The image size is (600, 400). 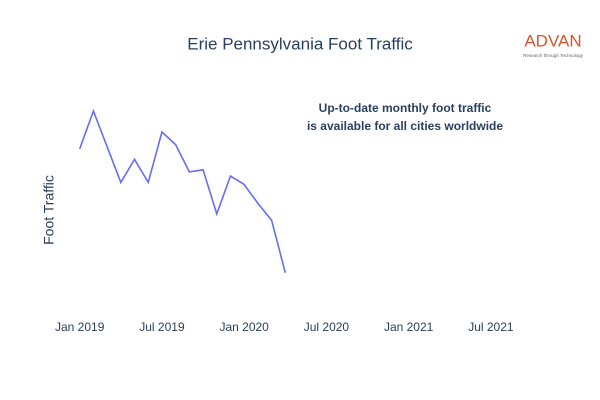 I want to click on annotation: Up-to-date monthly foot traffic, so click(x=405, y=108).